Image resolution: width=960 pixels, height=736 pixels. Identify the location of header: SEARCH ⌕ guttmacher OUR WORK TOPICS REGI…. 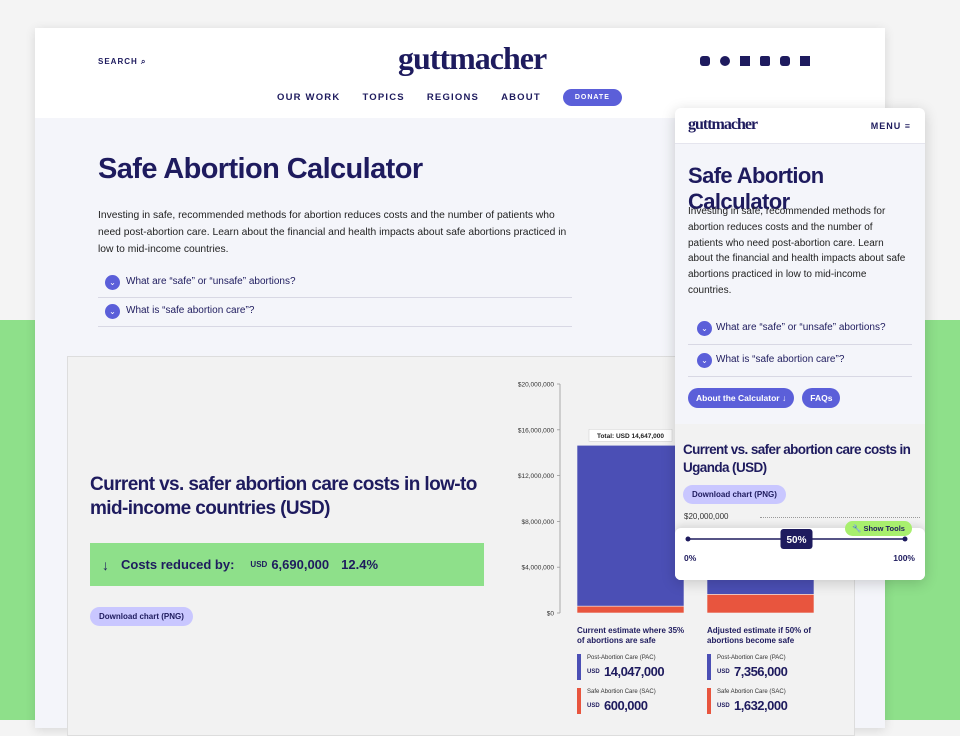
(460, 73).